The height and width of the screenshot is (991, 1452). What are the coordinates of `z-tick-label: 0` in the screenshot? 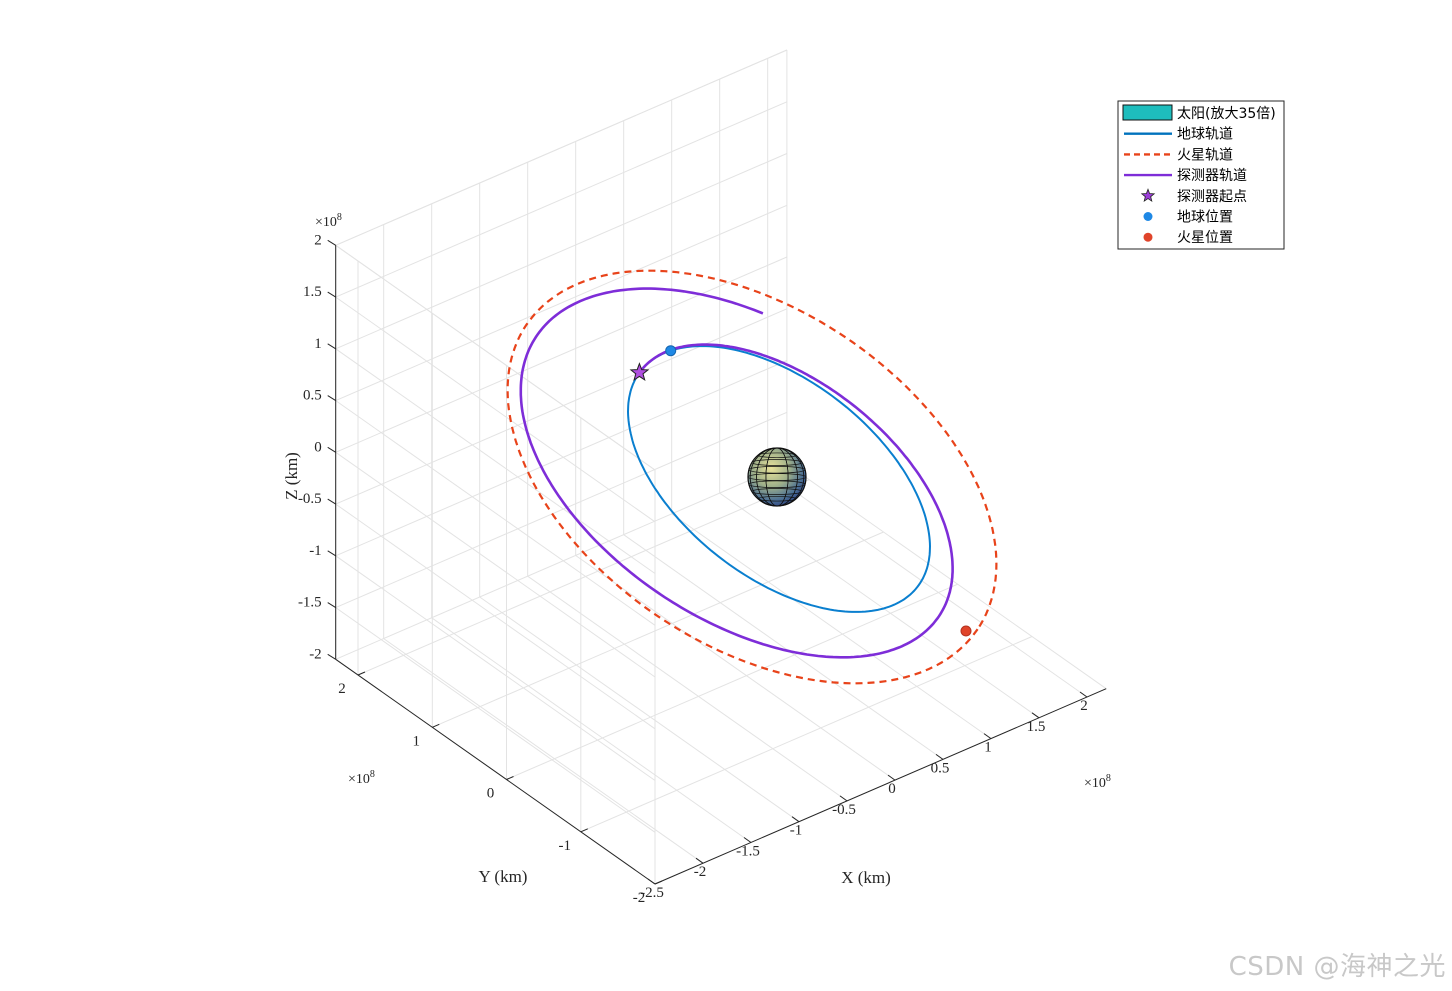 It's located at (318, 447).